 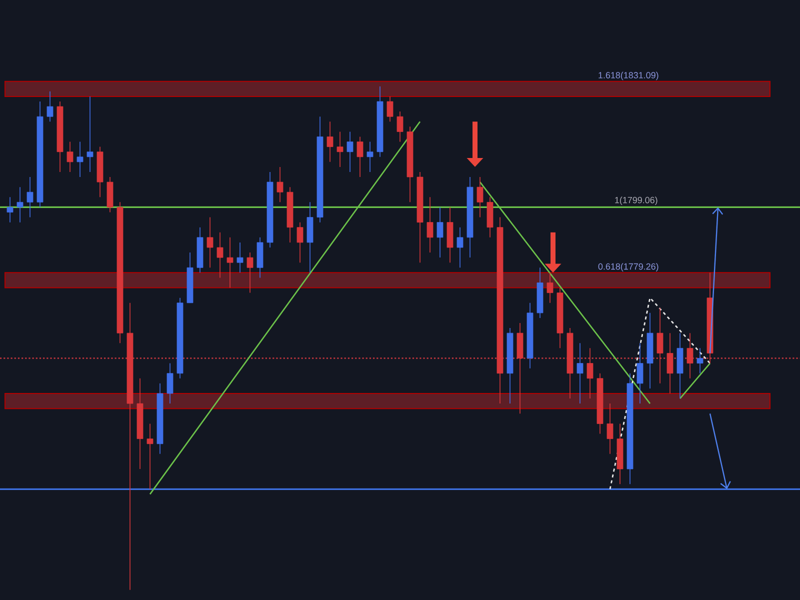 What do you see at coordinates (628, 76) in the screenshot?
I see `band-label: 1.618(1831.09)` at bounding box center [628, 76].